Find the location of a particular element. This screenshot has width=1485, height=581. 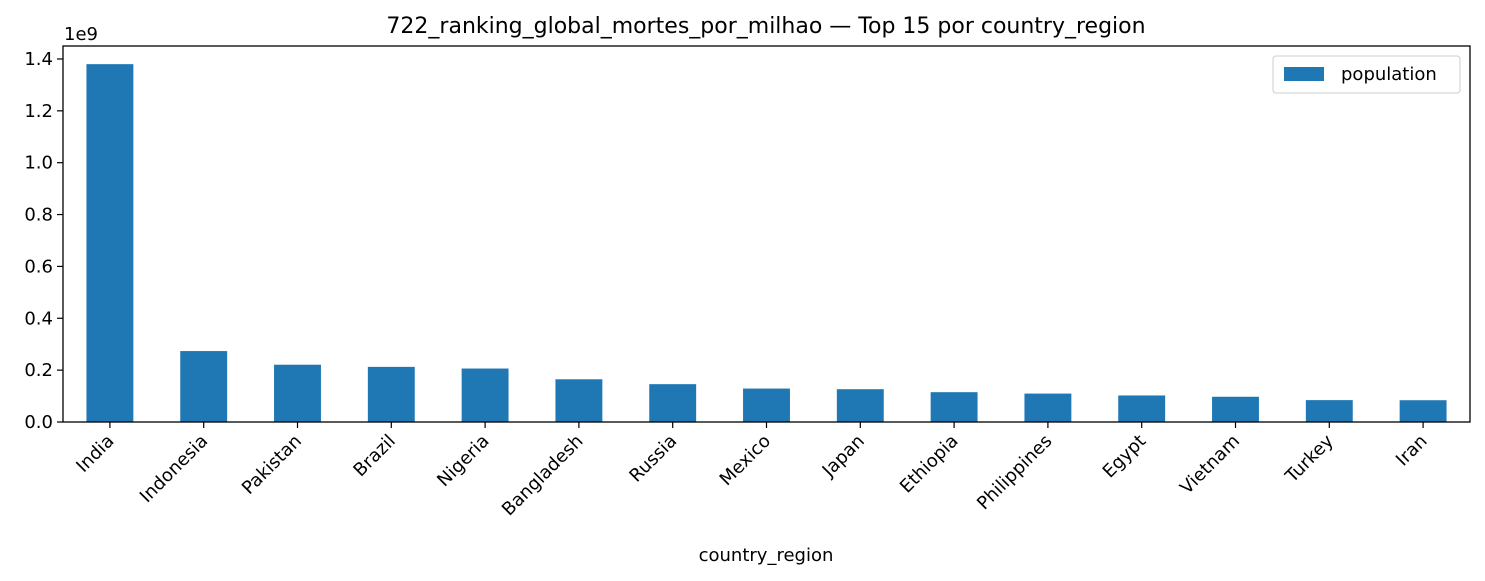

y-tick-label: 0.4 is located at coordinates (38, 318).